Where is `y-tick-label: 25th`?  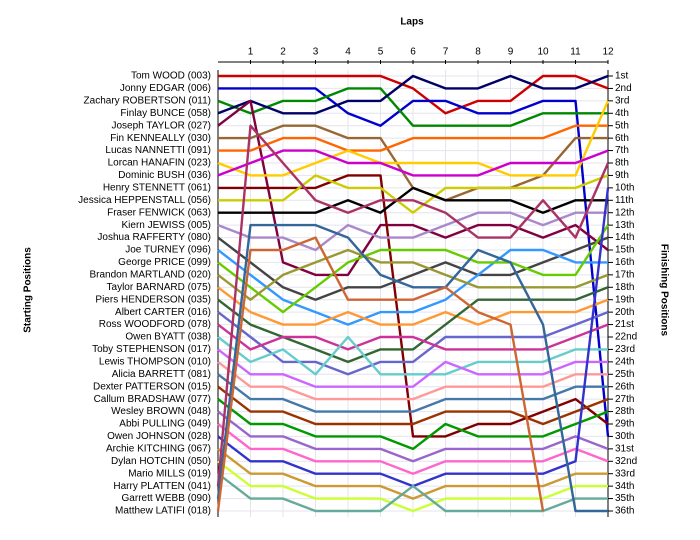 y-tick-label: 25th is located at coordinates (624, 374).